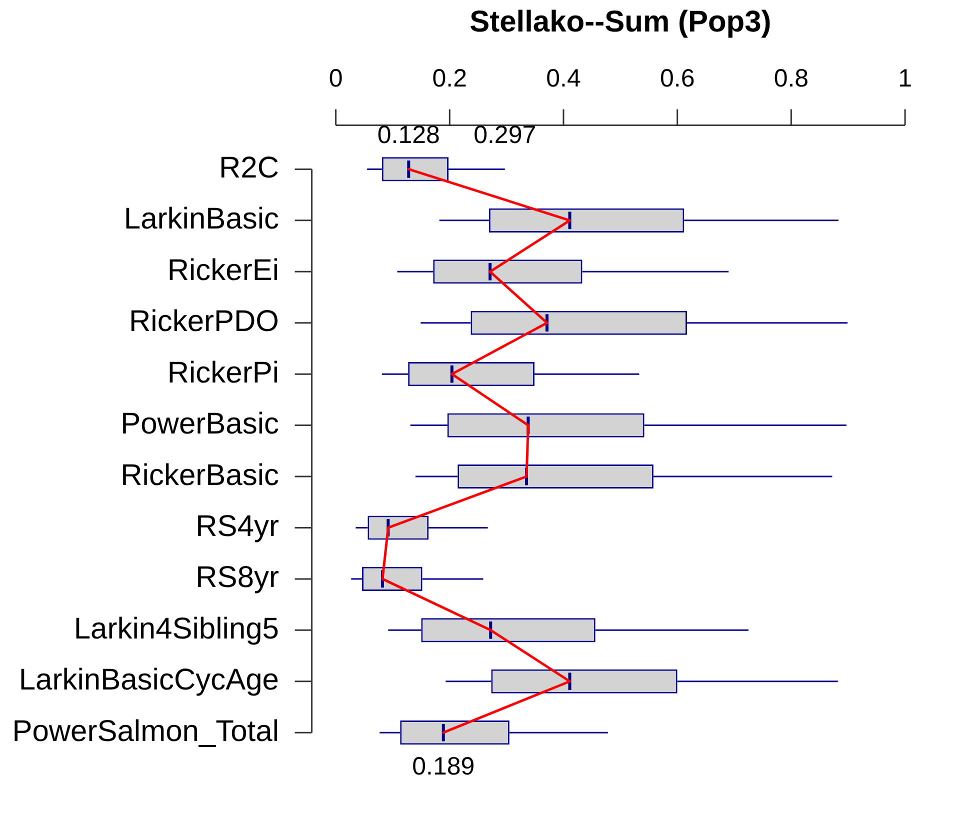 Image resolution: width=961 pixels, height=833 pixels. I want to click on y-tick-label: RickerEi, so click(223, 270).